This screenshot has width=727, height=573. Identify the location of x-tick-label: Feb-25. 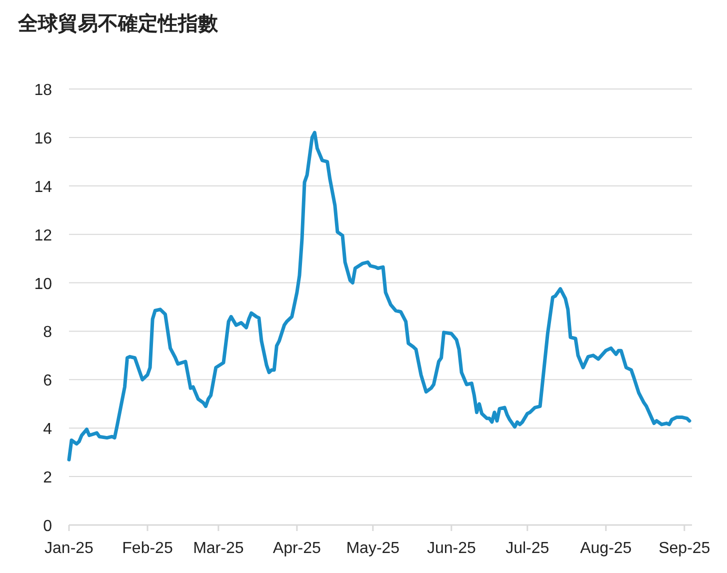
(147, 548).